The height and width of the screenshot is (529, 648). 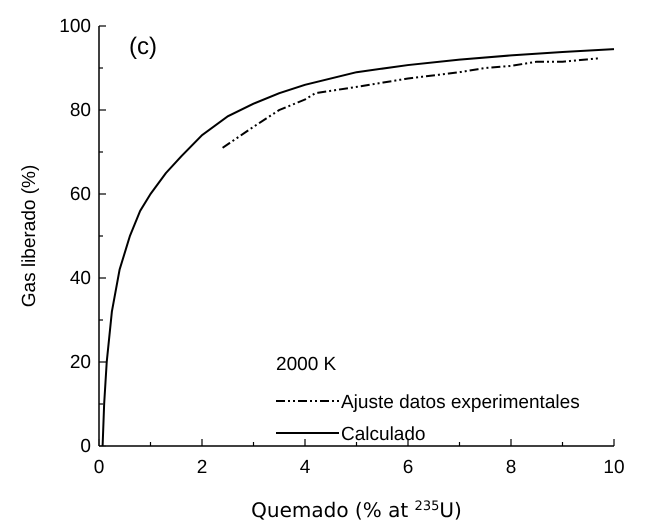 I want to click on line-series, so click(x=411, y=103).